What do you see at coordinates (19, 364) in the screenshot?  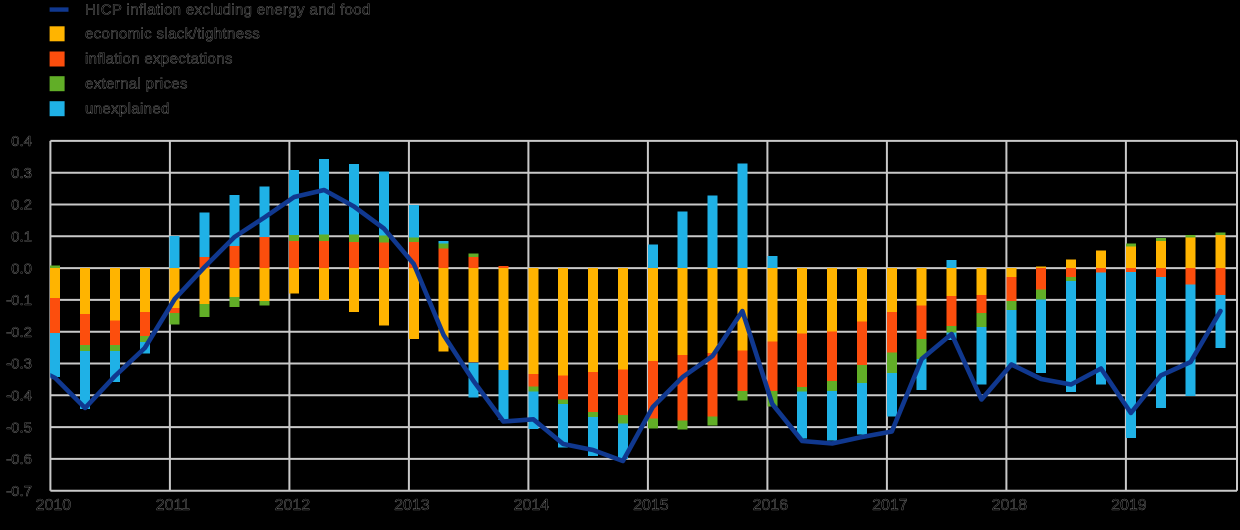 I see `svg-text: -0.3` at bounding box center [19, 364].